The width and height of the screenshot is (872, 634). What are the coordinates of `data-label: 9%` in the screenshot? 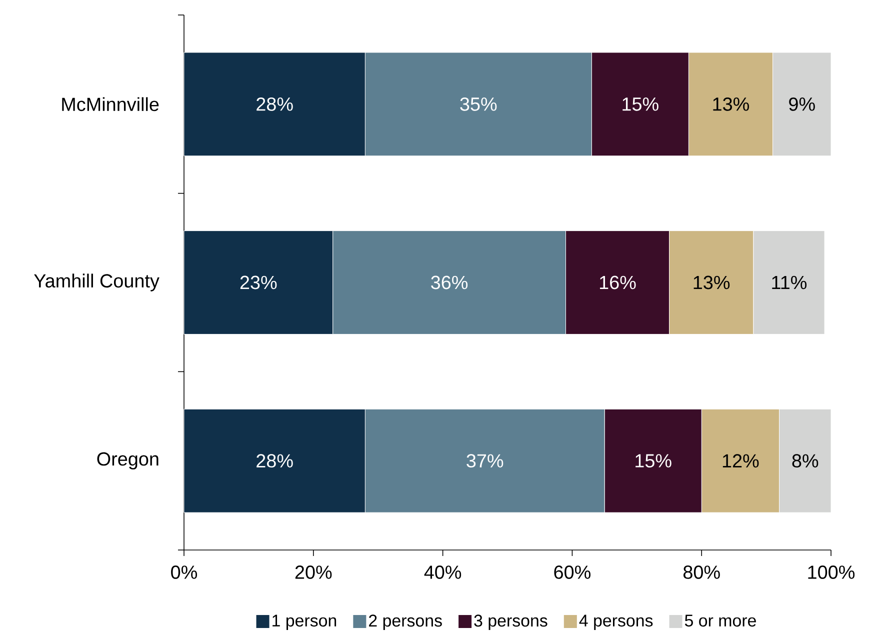 It's located at (802, 104).